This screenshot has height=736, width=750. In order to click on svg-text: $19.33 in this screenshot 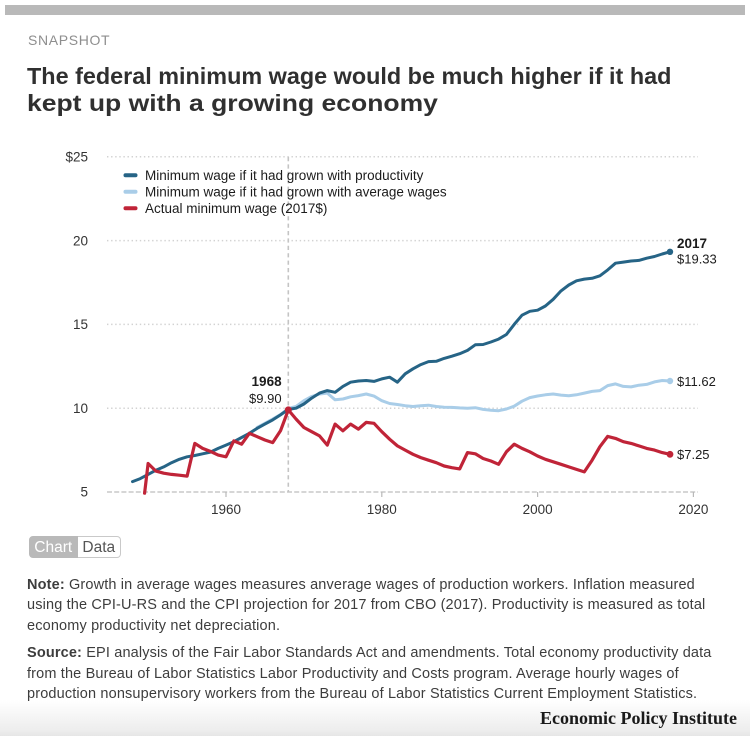, I will do `click(697, 259)`.